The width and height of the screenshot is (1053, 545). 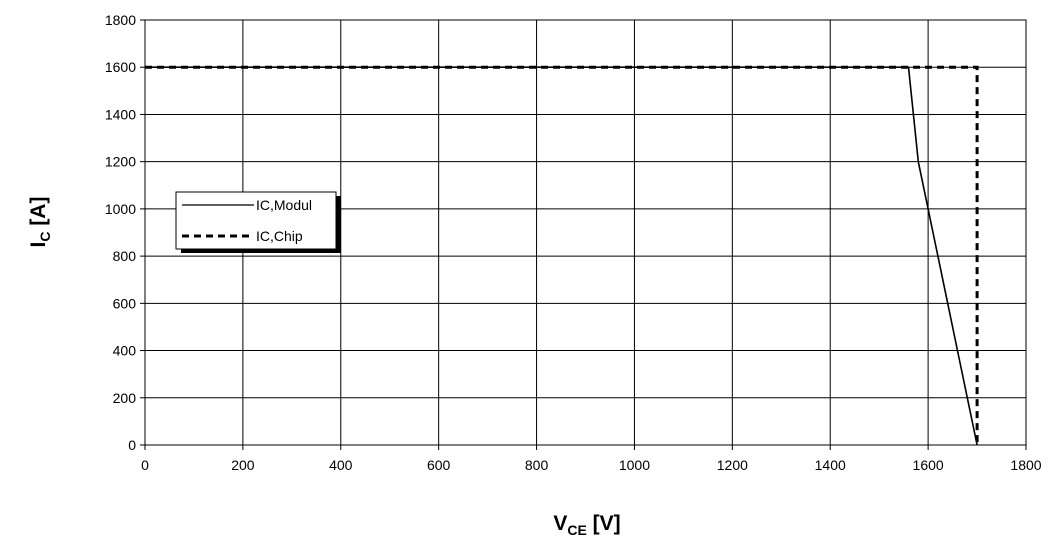 I want to click on y-tick-label: 1600, so click(x=120, y=67).